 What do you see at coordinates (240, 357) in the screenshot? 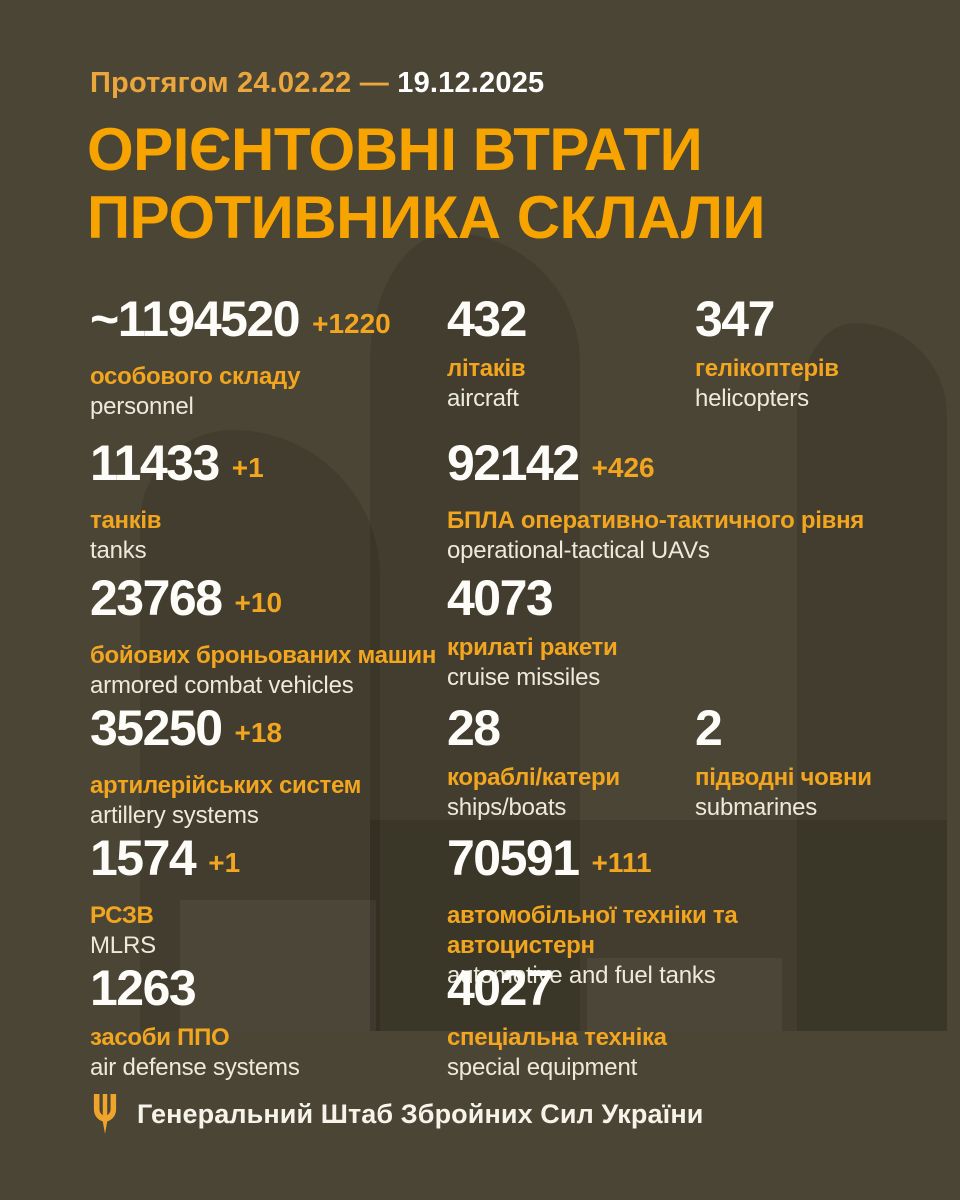
I see `stat-personnel: ~1194520 +1220 особового складу personnel` at bounding box center [240, 357].